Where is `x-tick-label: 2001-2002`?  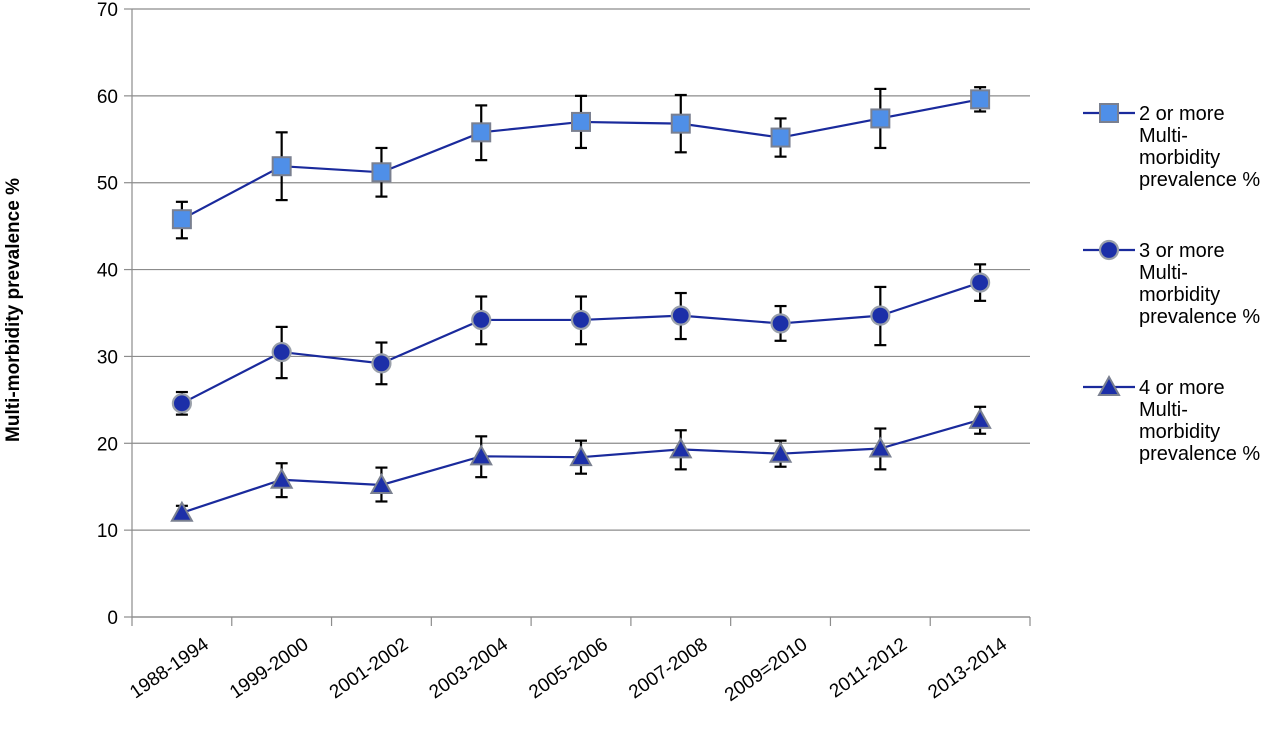 x-tick-label: 2001-2002 is located at coordinates (369, 668).